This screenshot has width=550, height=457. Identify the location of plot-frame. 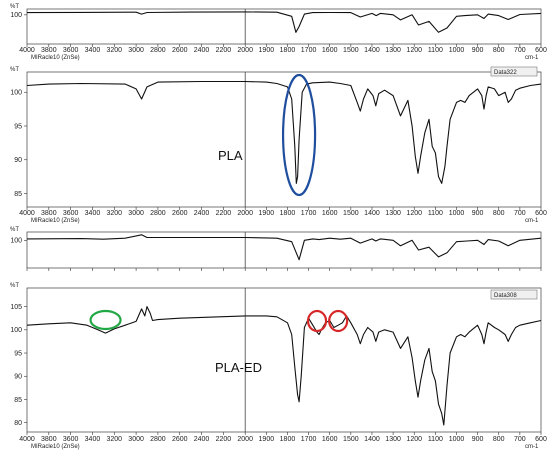
(284, 26).